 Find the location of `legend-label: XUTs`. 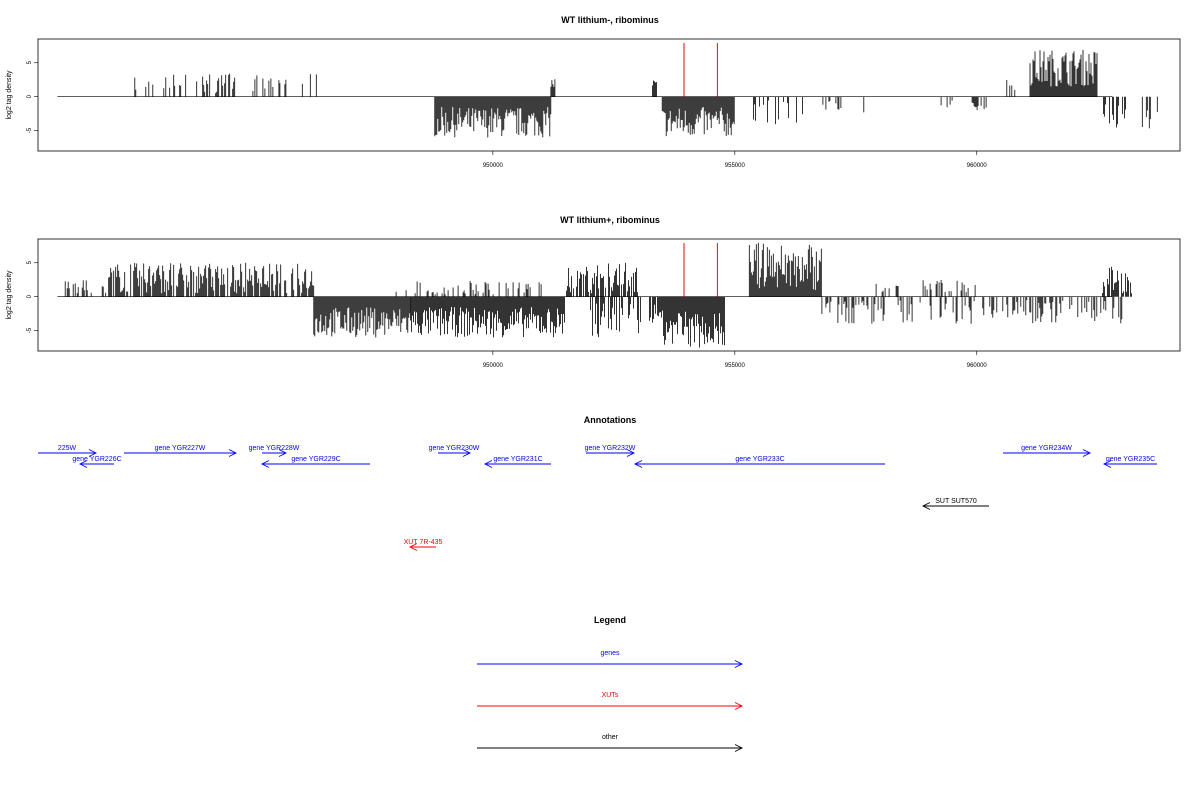

legend-label: XUTs is located at coordinates (610, 695).